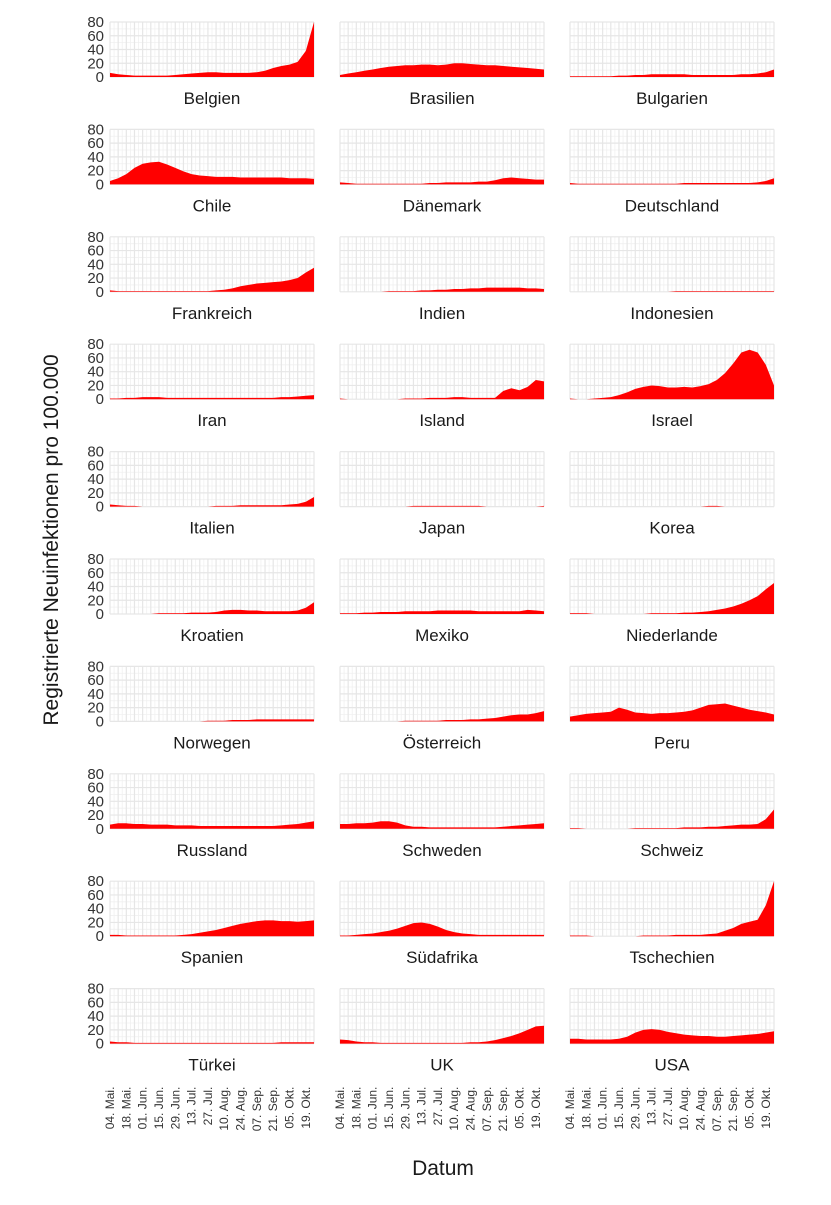  I want to click on area-series-spanien, so click(212, 928).